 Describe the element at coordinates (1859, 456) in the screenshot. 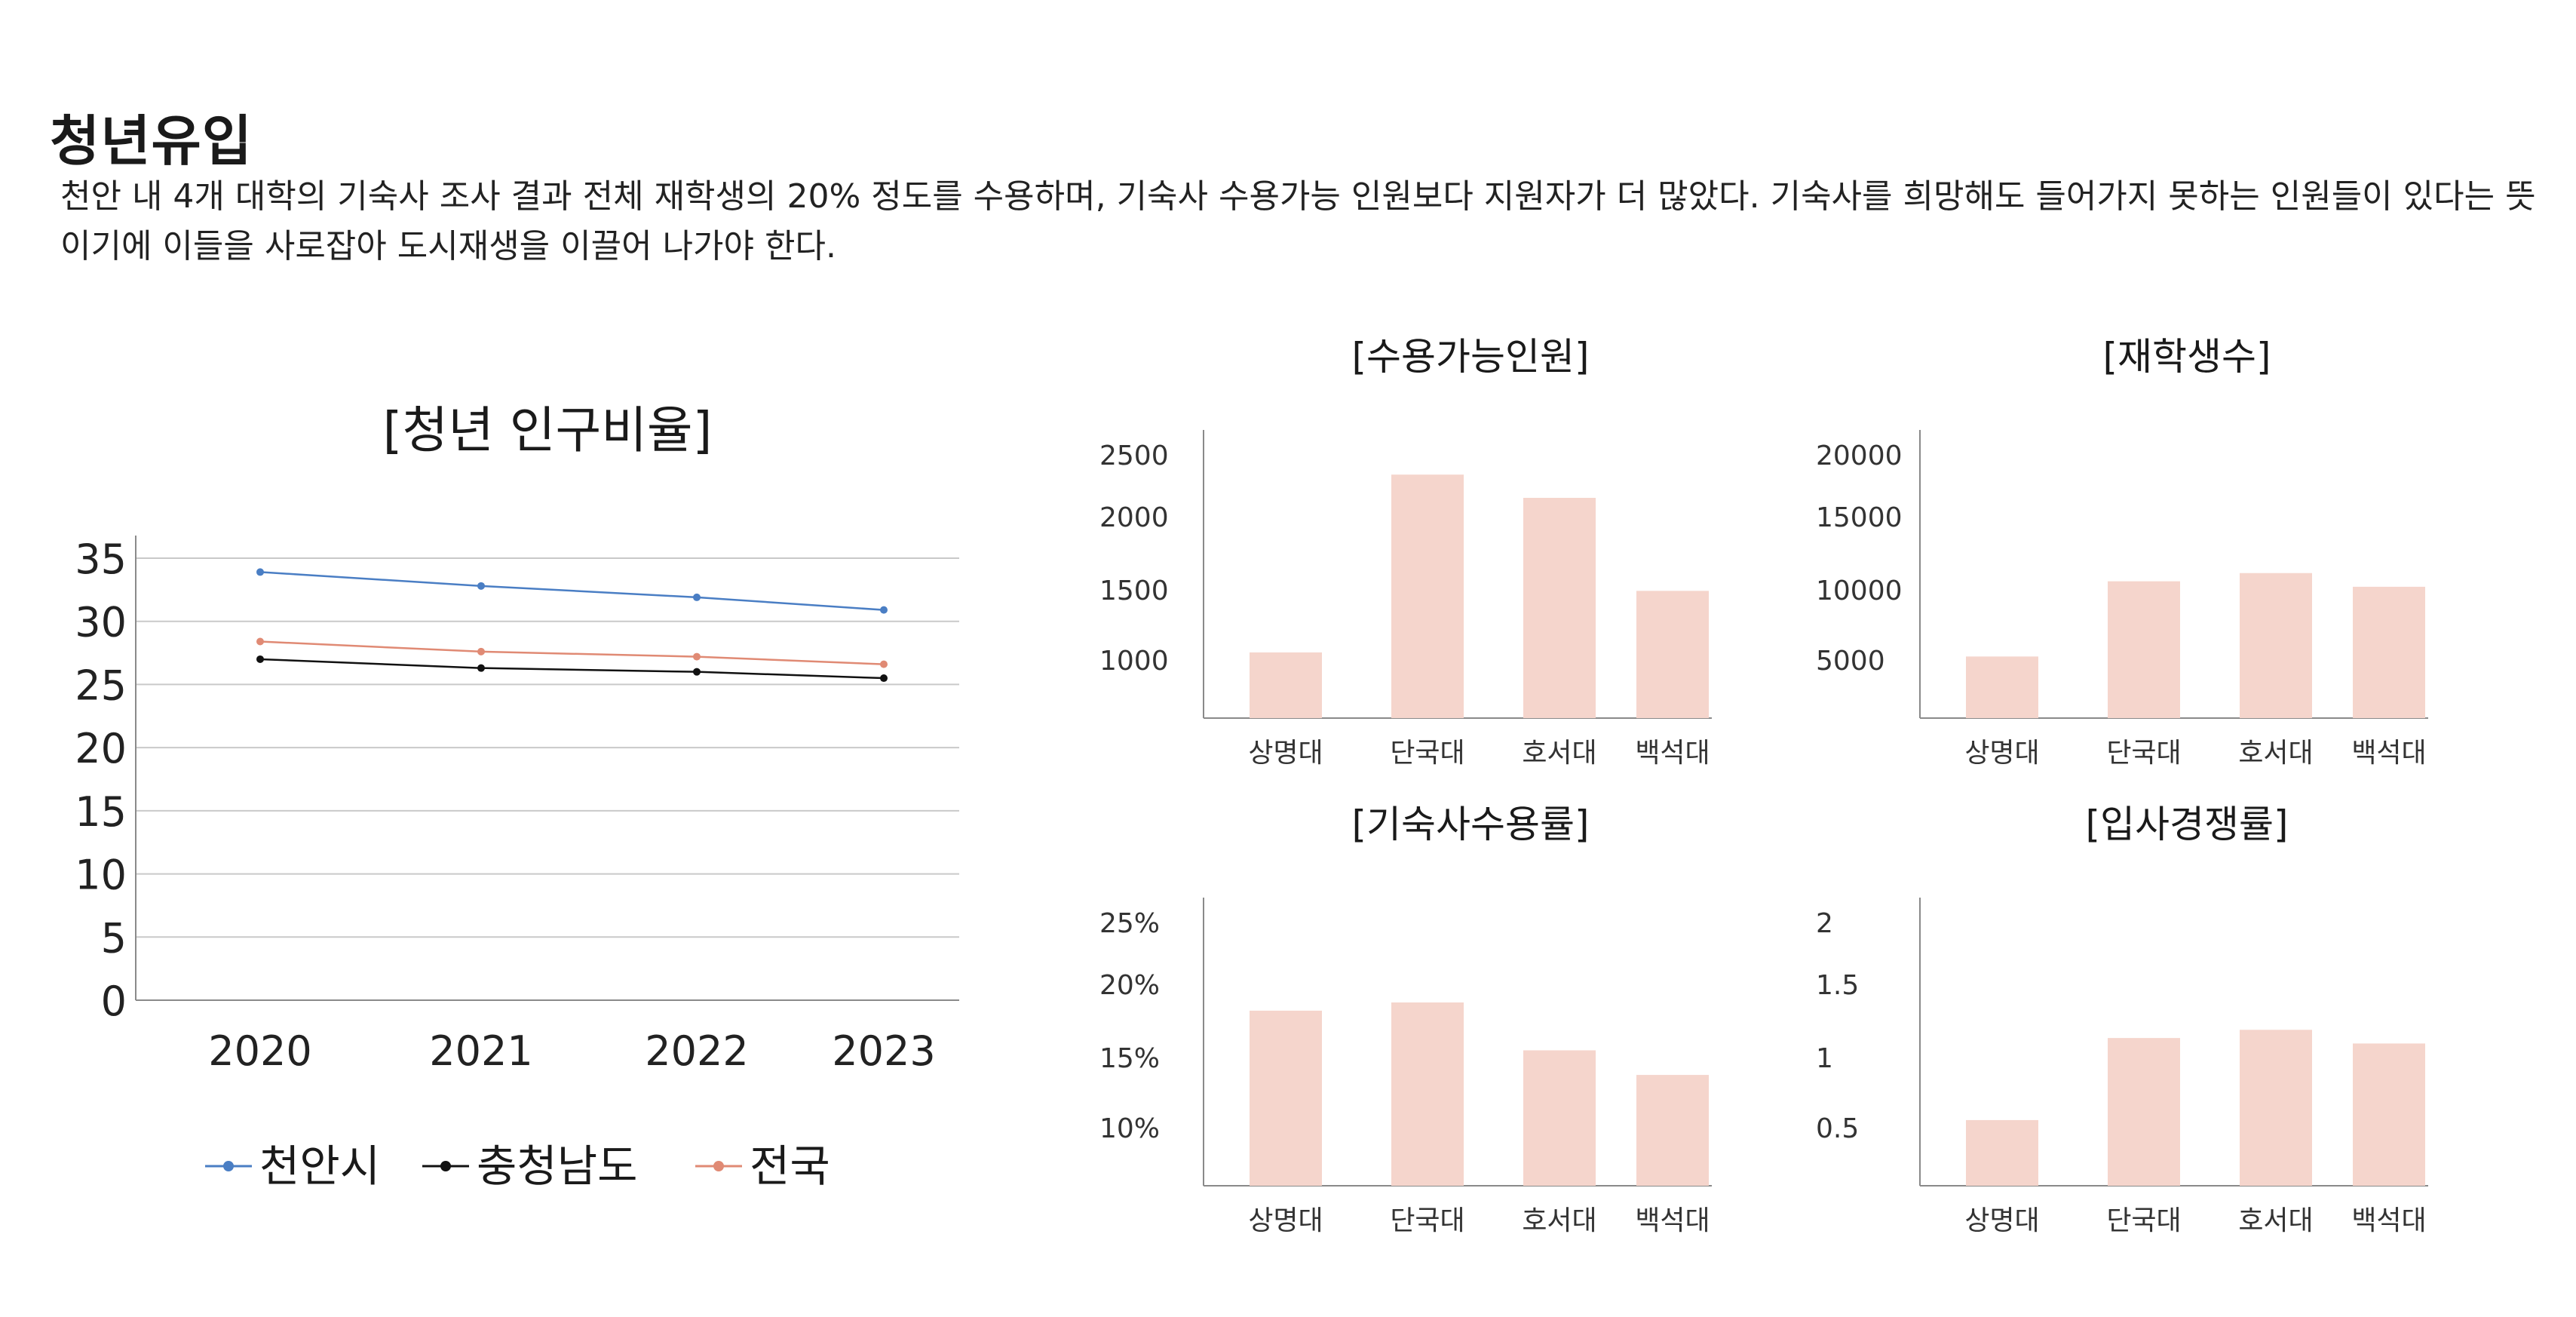

I see `y-tick-label: 20000` at that location.